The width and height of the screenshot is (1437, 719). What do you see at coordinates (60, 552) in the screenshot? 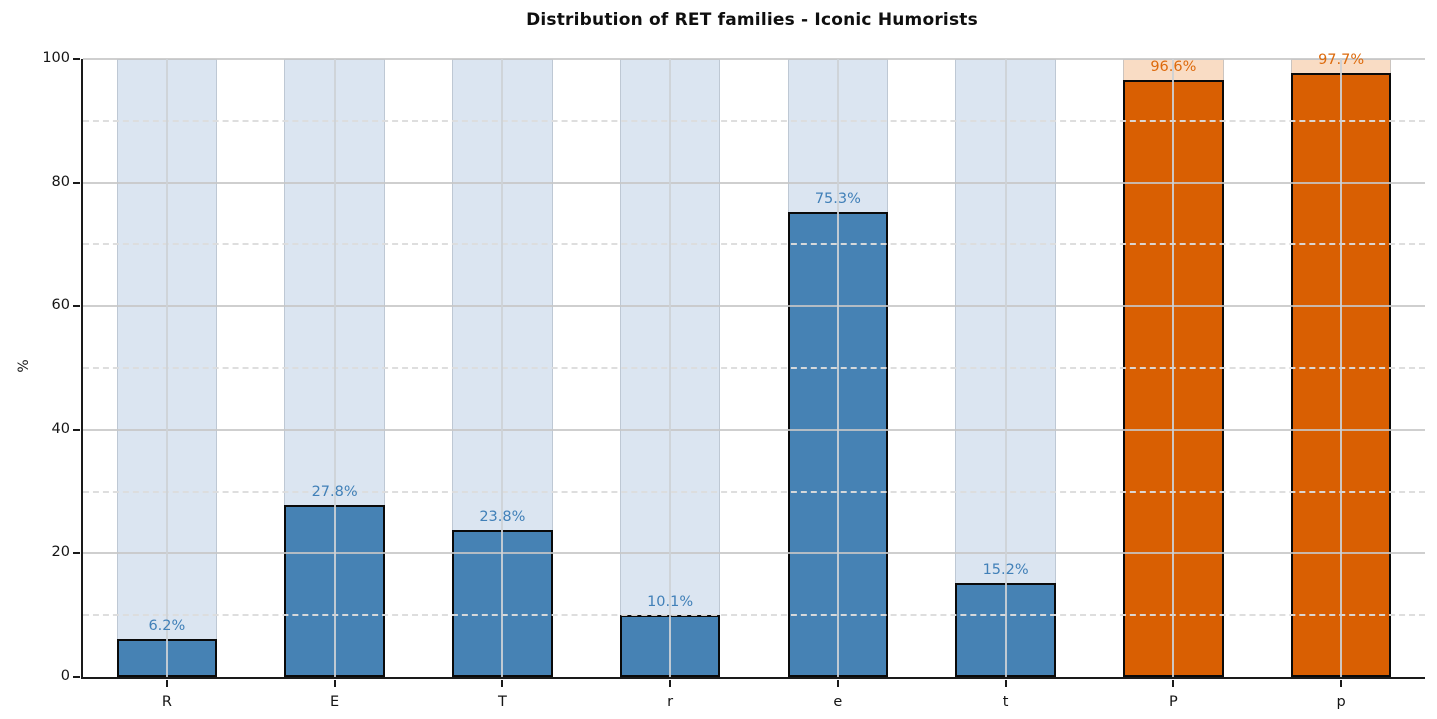
I see `y-tick-label: 20` at bounding box center [60, 552].